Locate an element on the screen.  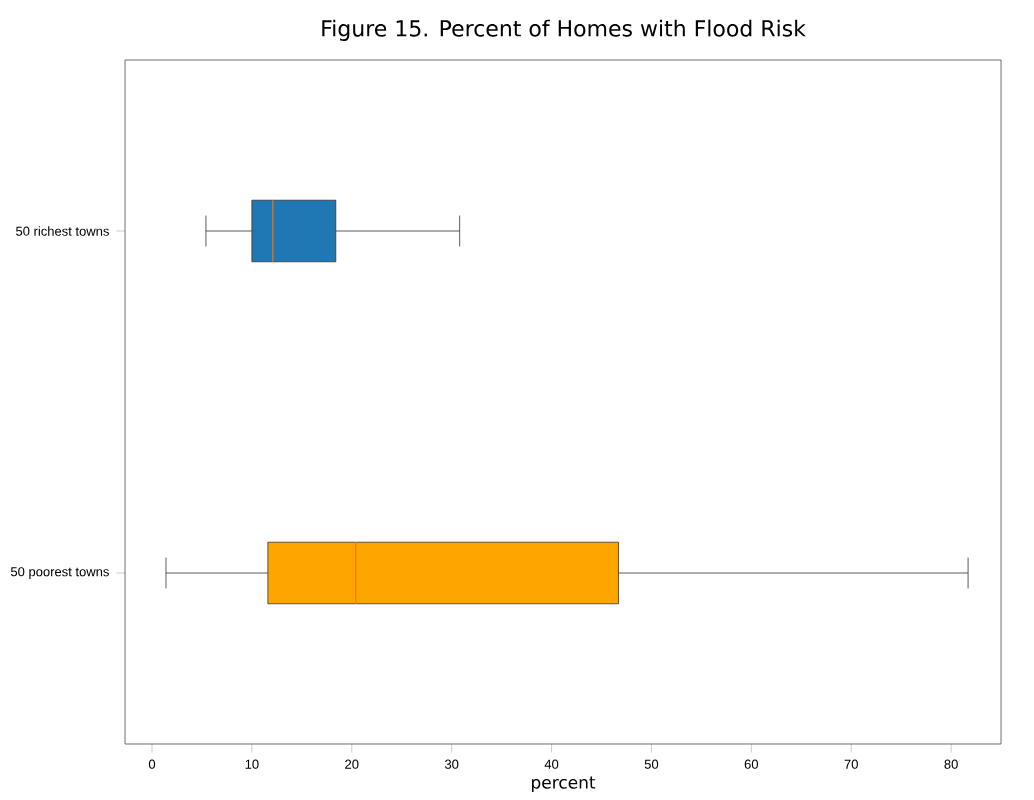
chart-title: Figure 15. Percent of Homes with Flood Risk is located at coordinates (564, 30).